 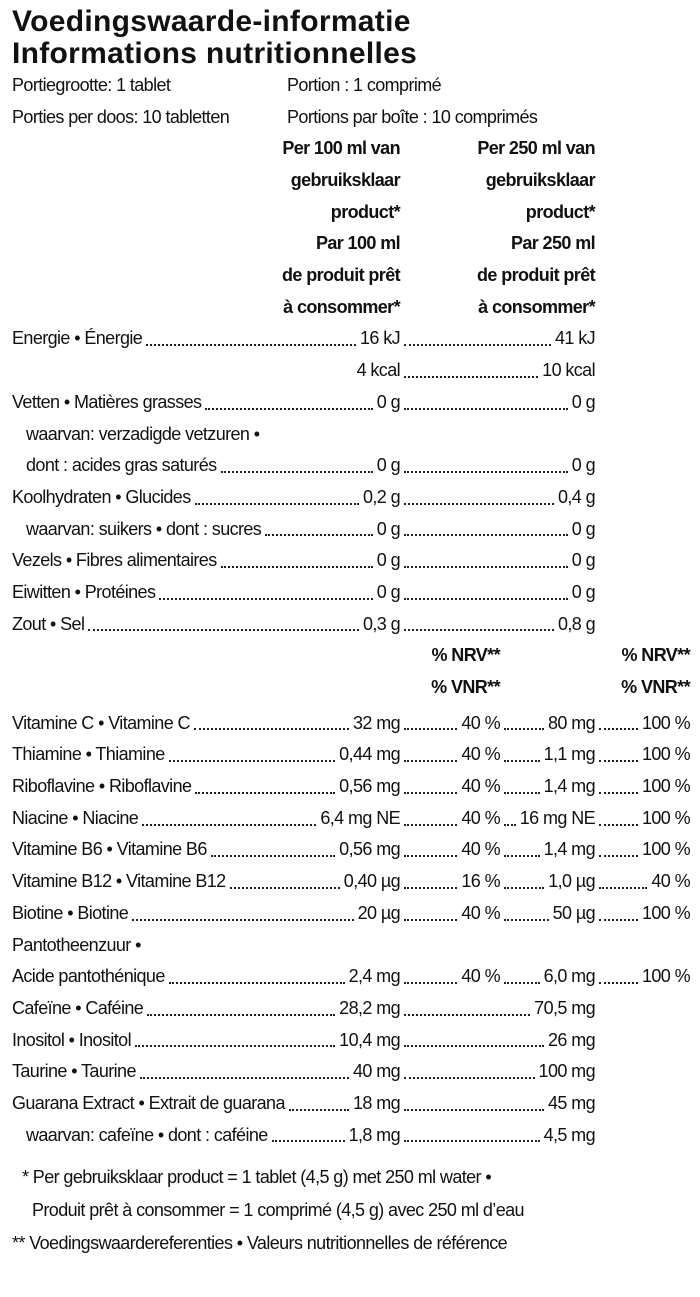 I want to click on value-250ml: 26 mg, so click(x=571, y=1039).